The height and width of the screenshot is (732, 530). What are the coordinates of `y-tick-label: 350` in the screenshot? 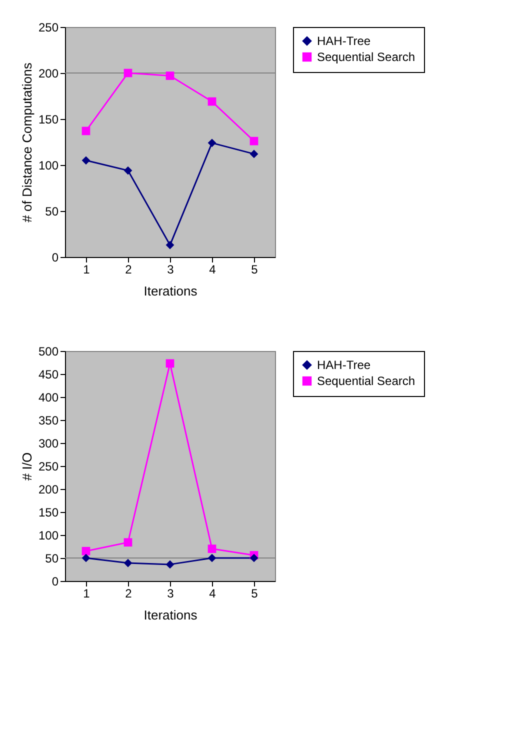 It's located at (48, 421).